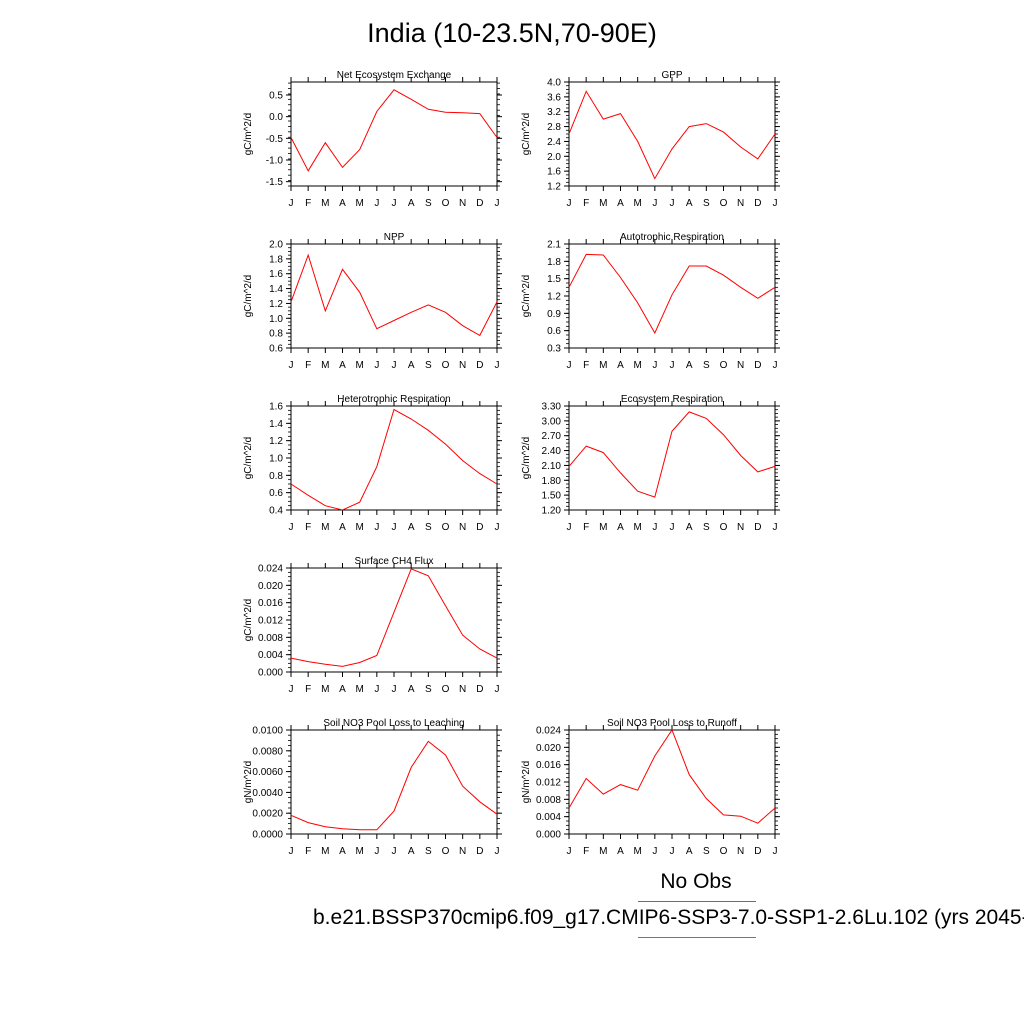  Describe the element at coordinates (270, 569) in the screenshot. I see `y-tick-label: 0.024` at that location.